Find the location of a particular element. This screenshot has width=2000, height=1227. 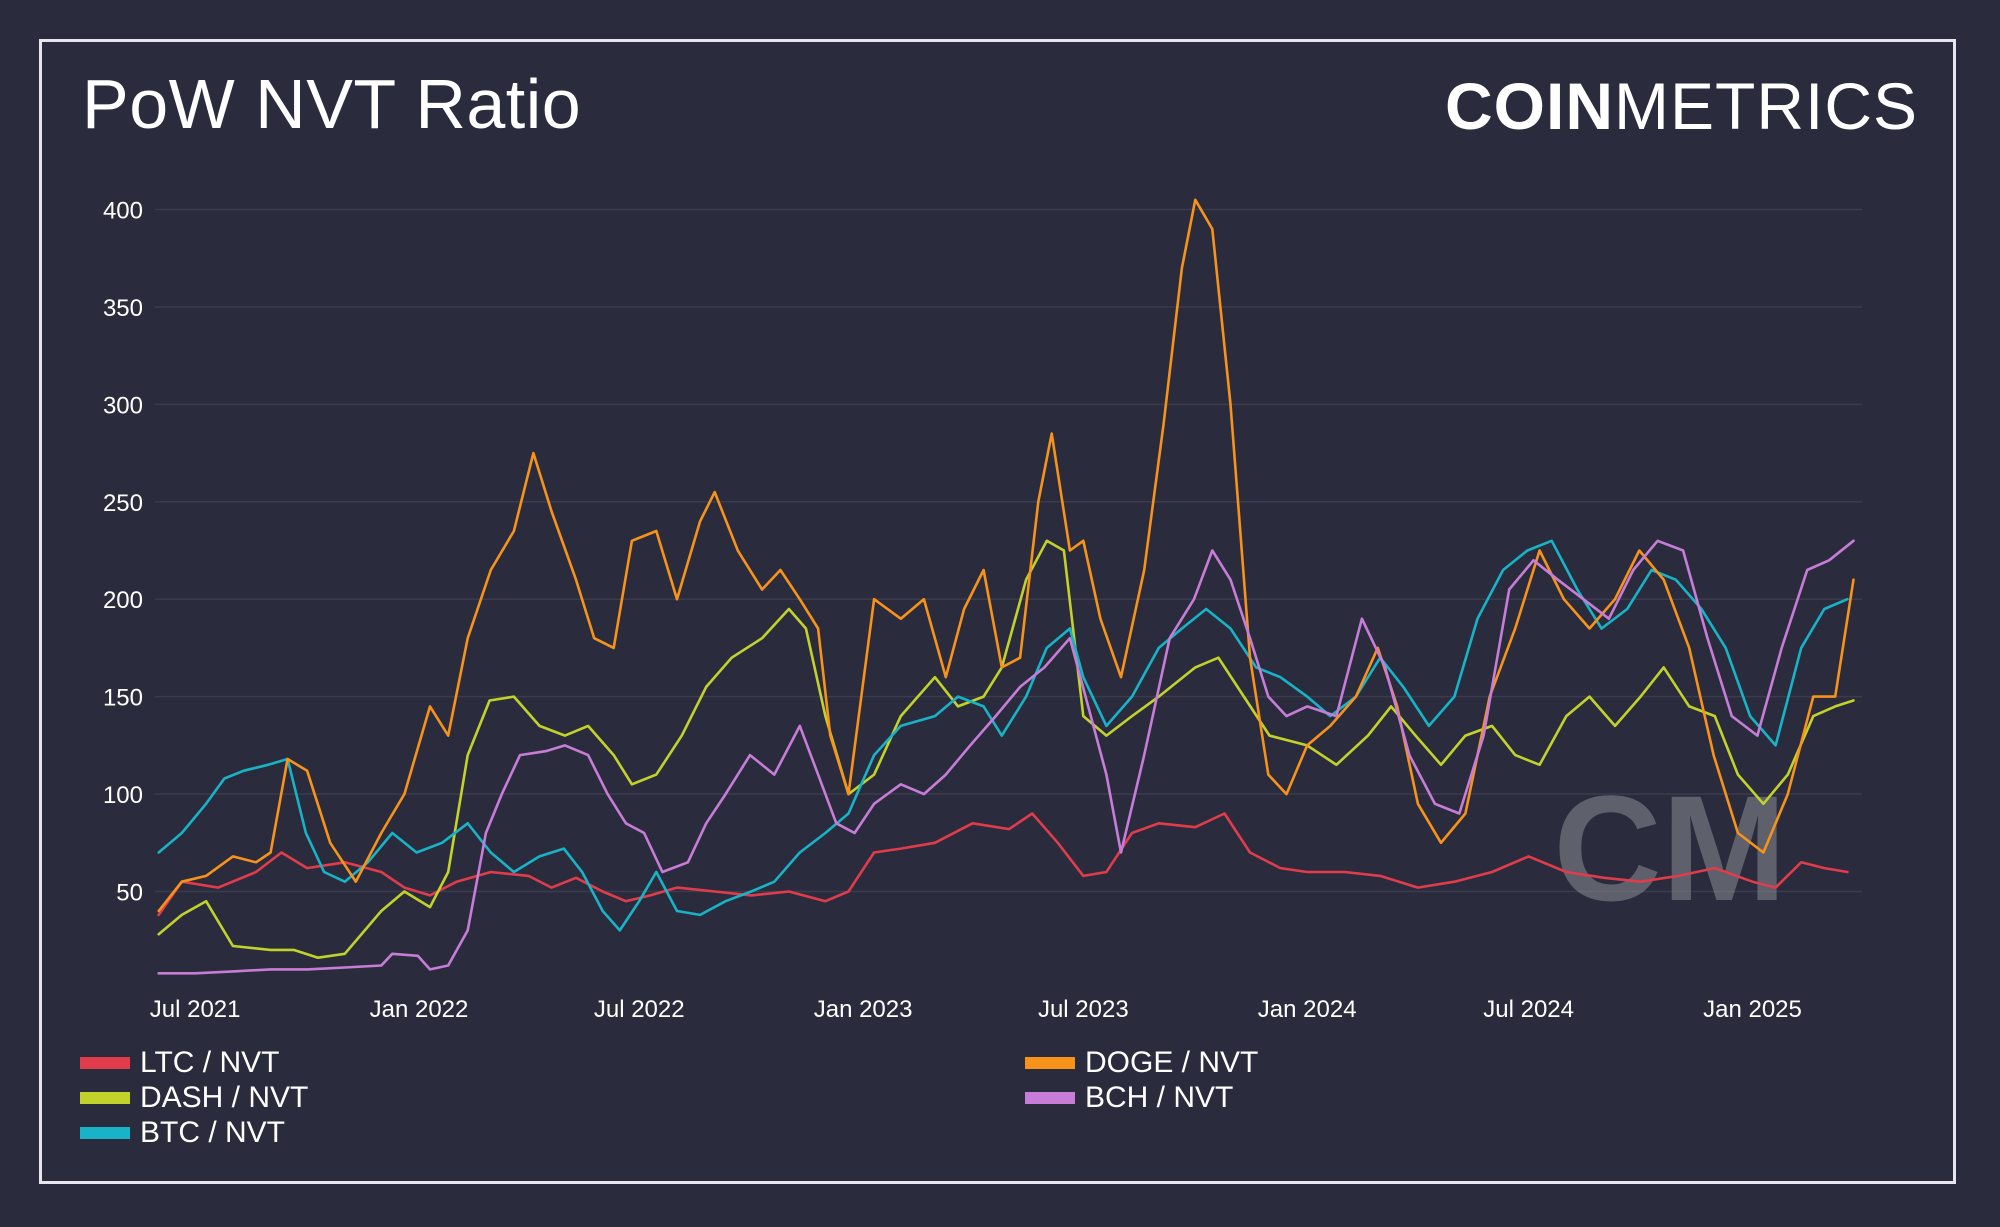

brand-logo-light: METRICS is located at coordinates (1766, 106).